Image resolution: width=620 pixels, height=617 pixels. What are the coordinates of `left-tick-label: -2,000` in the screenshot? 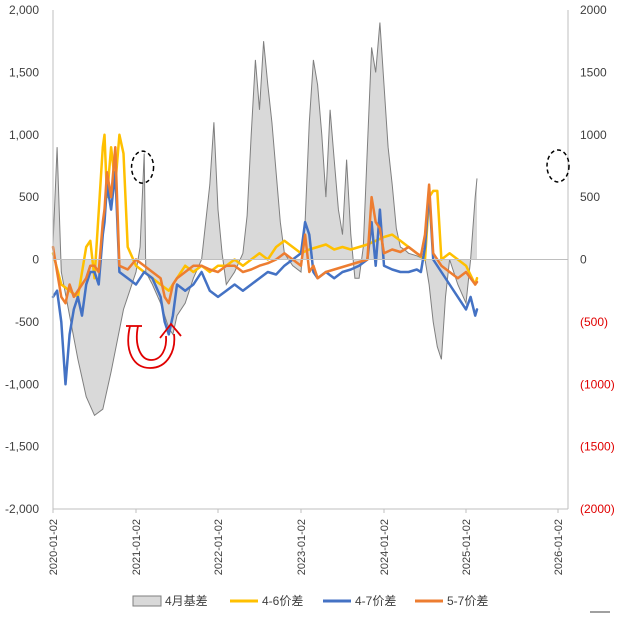 It's located at (22, 509).